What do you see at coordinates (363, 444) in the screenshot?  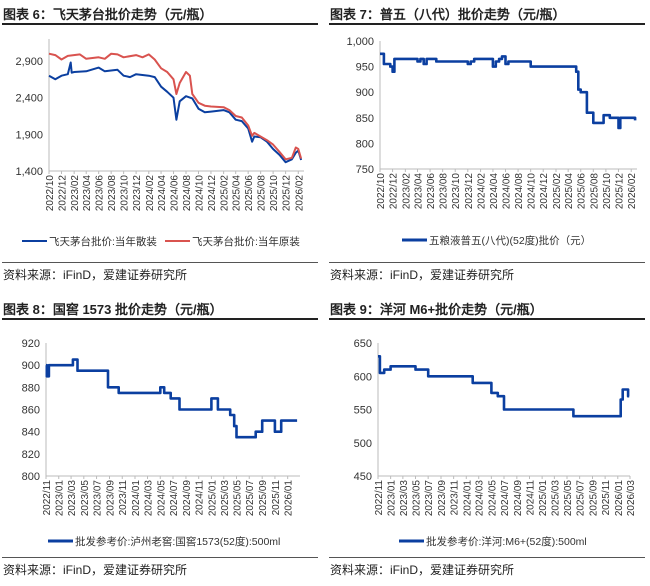 I see `y-tick-label: 500` at bounding box center [363, 444].